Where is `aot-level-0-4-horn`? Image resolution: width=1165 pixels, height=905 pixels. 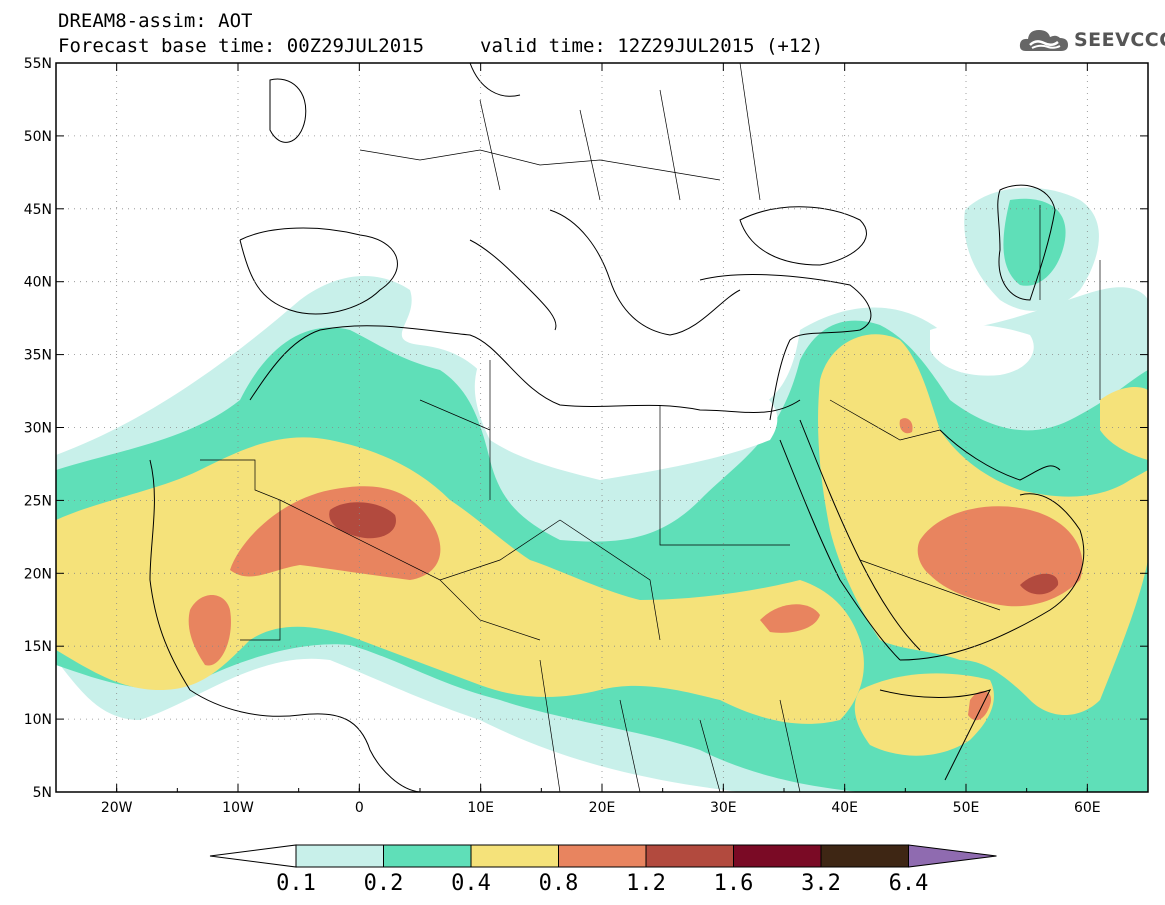
aot-level-0-4-horn is located at coordinates (924, 714).